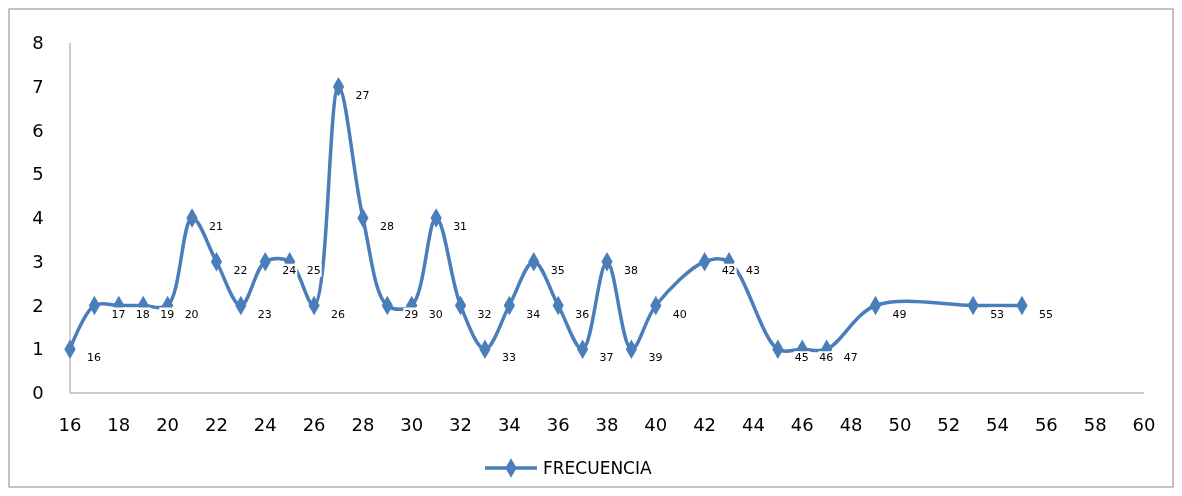 This screenshot has width=1182, height=496. What do you see at coordinates (1045, 314) in the screenshot?
I see `annotation: 55` at bounding box center [1045, 314].